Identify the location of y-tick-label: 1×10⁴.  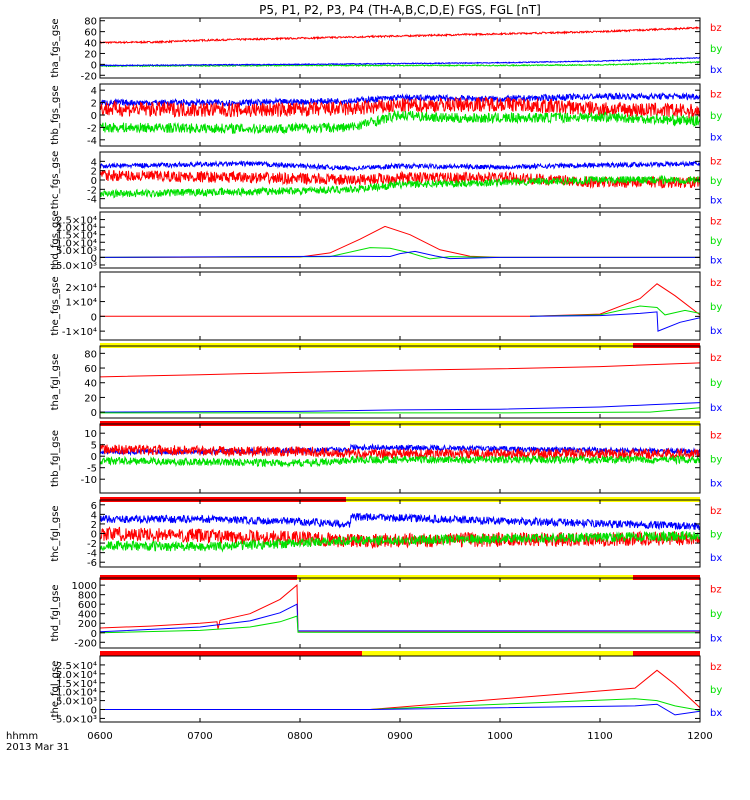
(81, 303).